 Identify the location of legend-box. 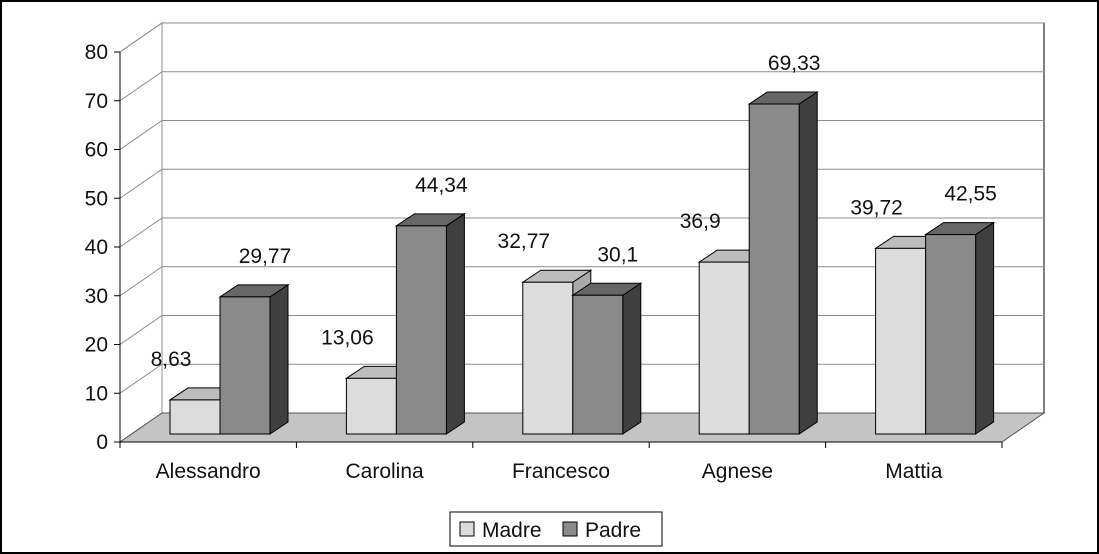
(556, 529).